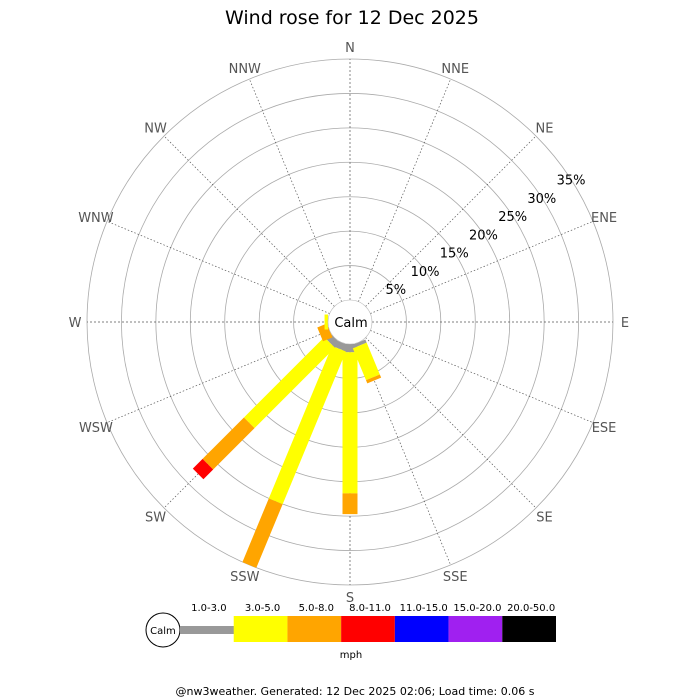 The height and width of the screenshot is (700, 700). I want to click on calm-label: Calm, so click(350, 323).